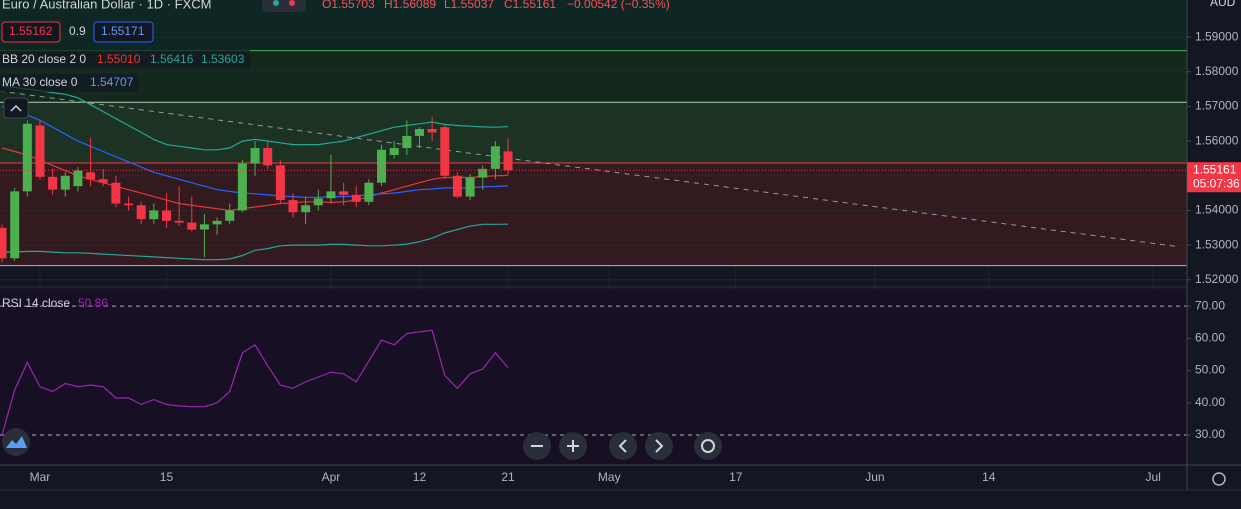 This screenshot has height=509, width=1241. Describe the element at coordinates (508, 477) in the screenshot. I see `x-tick-label: 21` at that location.